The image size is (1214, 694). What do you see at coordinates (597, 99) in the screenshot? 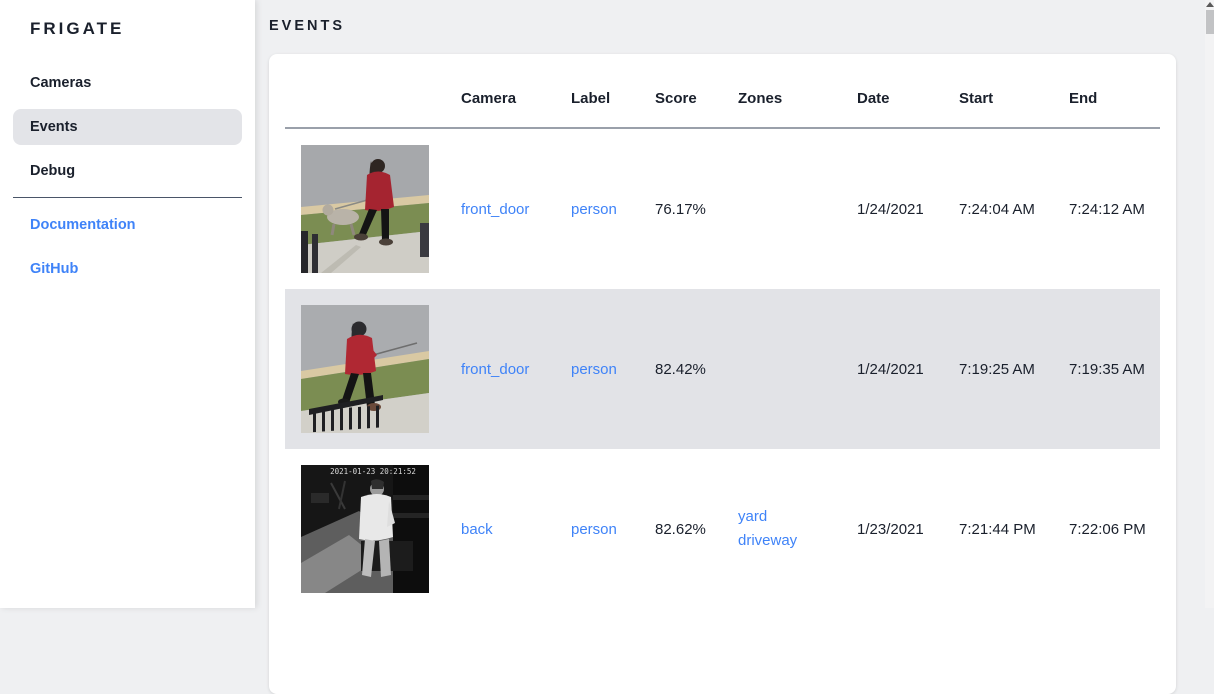
I see `column-header-label: Label` at bounding box center [597, 99].